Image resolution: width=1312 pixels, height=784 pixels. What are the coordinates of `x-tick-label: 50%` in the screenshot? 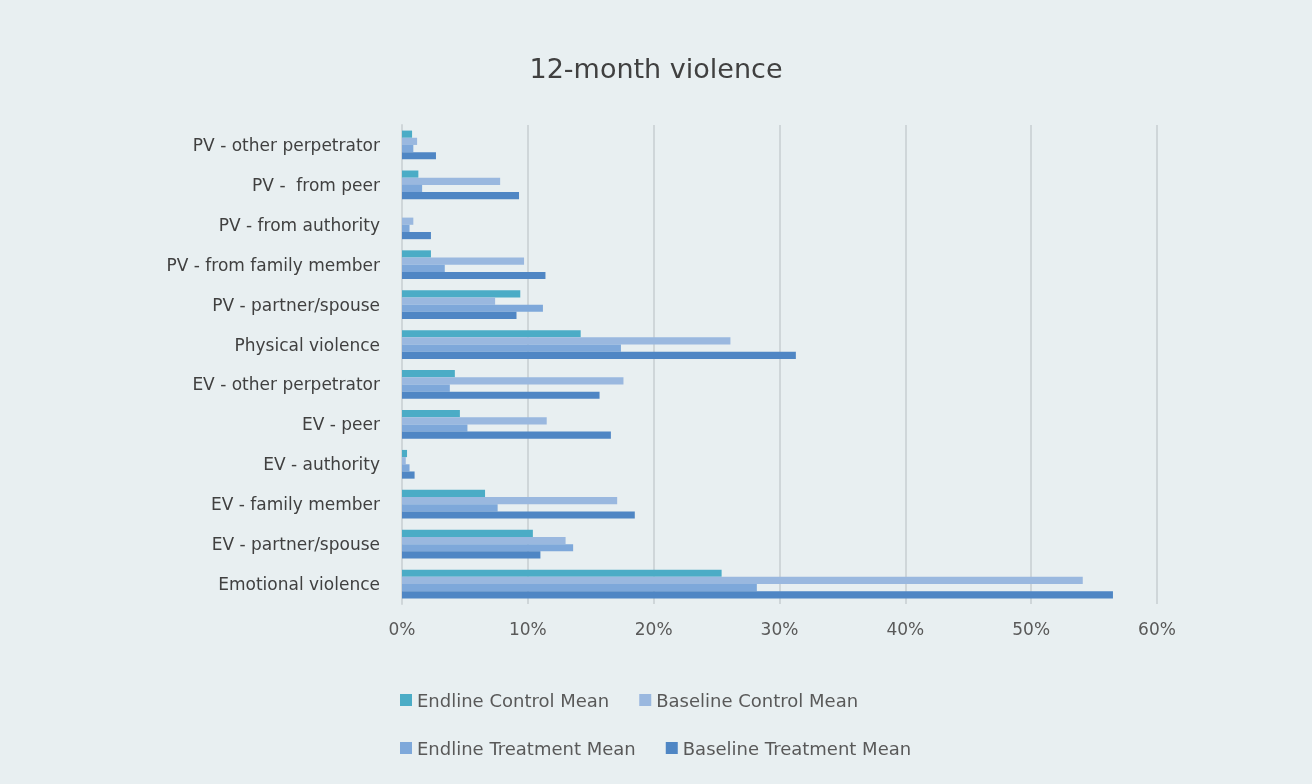 It's located at (1031, 628).